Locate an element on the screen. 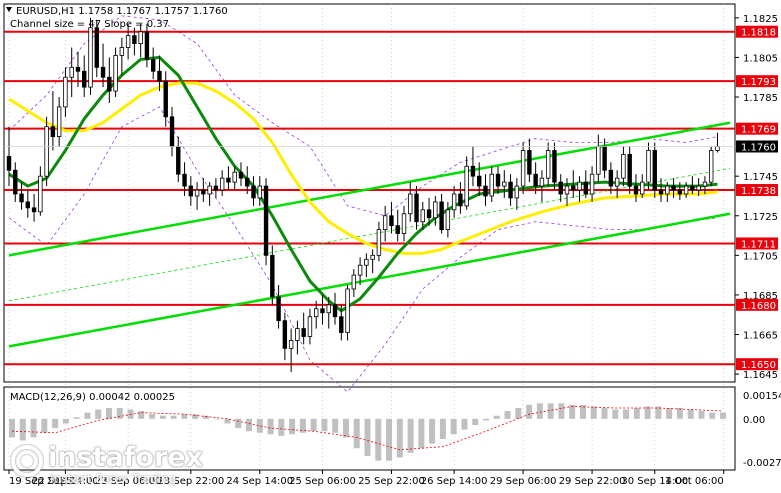 The image size is (781, 493). watermark: instaforex Instant Forex Trading is located at coordinates (130, 465).